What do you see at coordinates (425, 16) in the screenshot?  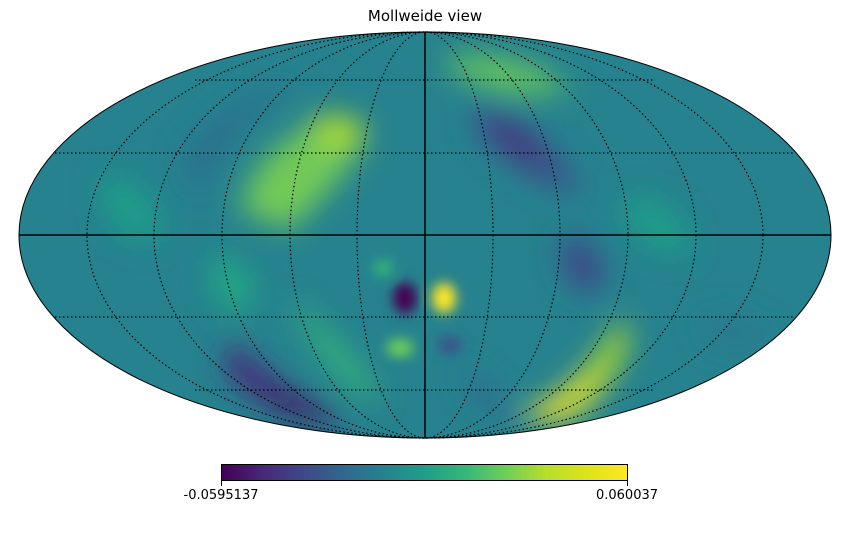 I see `map-title: Mollweide view` at bounding box center [425, 16].